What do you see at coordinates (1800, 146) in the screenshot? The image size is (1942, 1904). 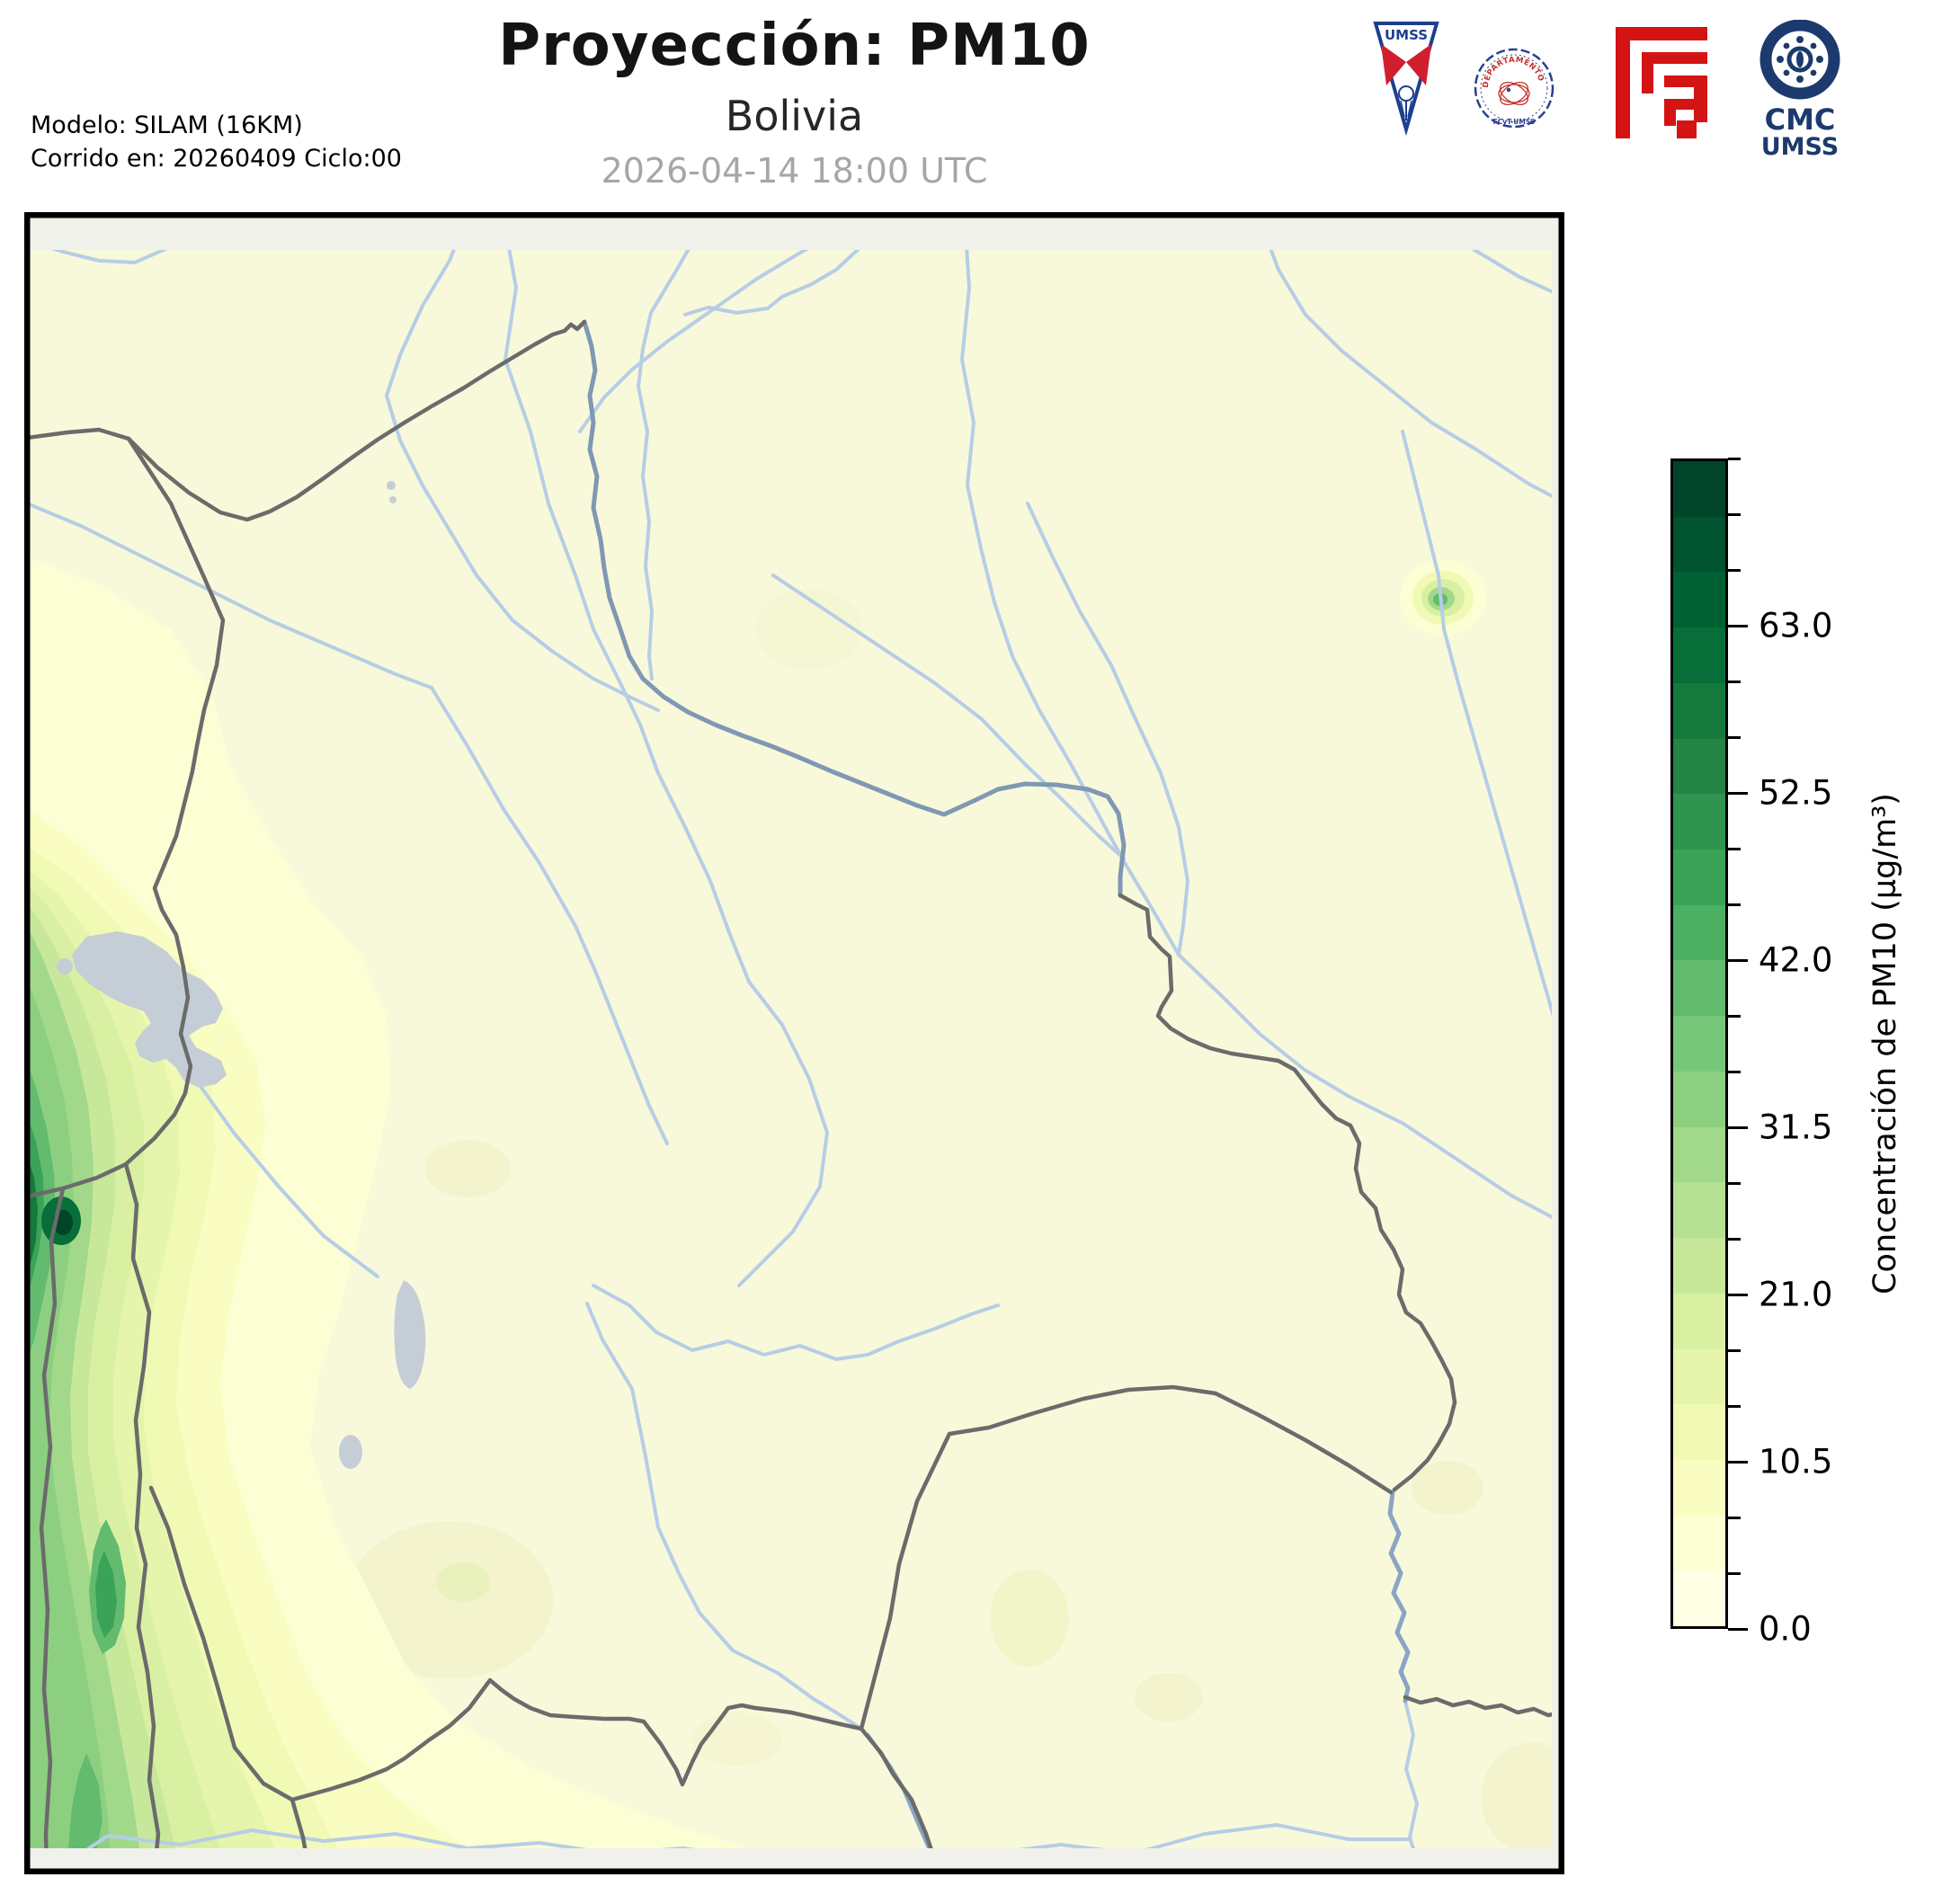 I see `cmc-text-line2: UMSS` at bounding box center [1800, 146].